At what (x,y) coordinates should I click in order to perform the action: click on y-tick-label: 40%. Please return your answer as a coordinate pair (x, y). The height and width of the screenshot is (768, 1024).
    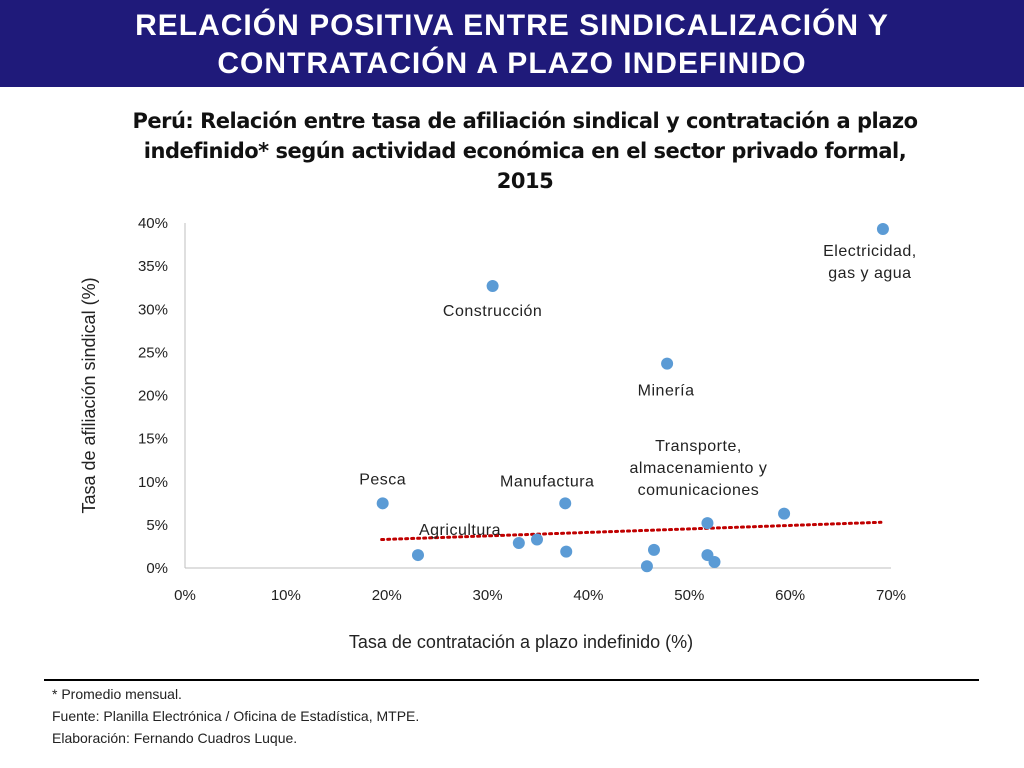
    Looking at the image, I should click on (153, 223).